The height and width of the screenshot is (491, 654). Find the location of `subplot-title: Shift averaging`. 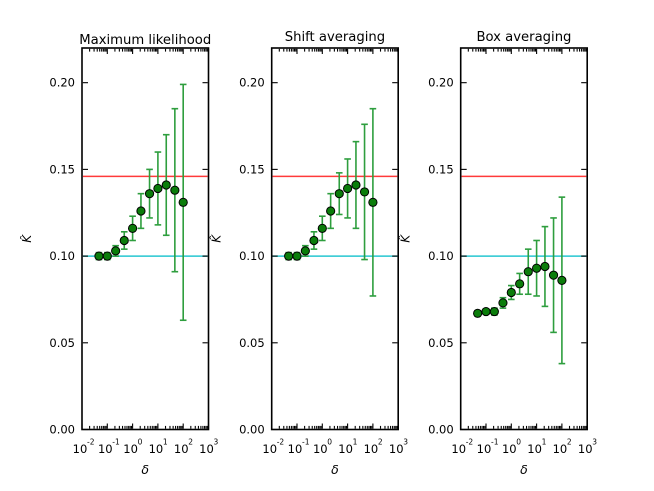

subplot-title: Shift averaging is located at coordinates (335, 37).